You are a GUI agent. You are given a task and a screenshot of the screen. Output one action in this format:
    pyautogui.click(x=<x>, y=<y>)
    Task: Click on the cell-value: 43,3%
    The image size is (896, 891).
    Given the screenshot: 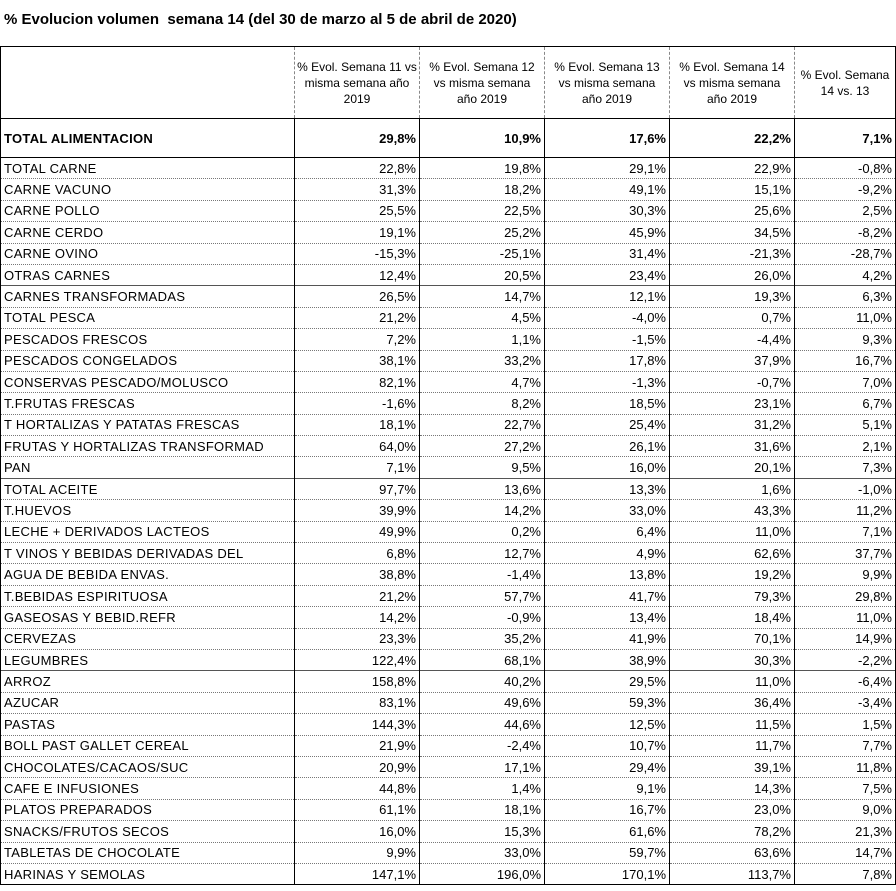 What is the action you would take?
    pyautogui.click(x=732, y=510)
    